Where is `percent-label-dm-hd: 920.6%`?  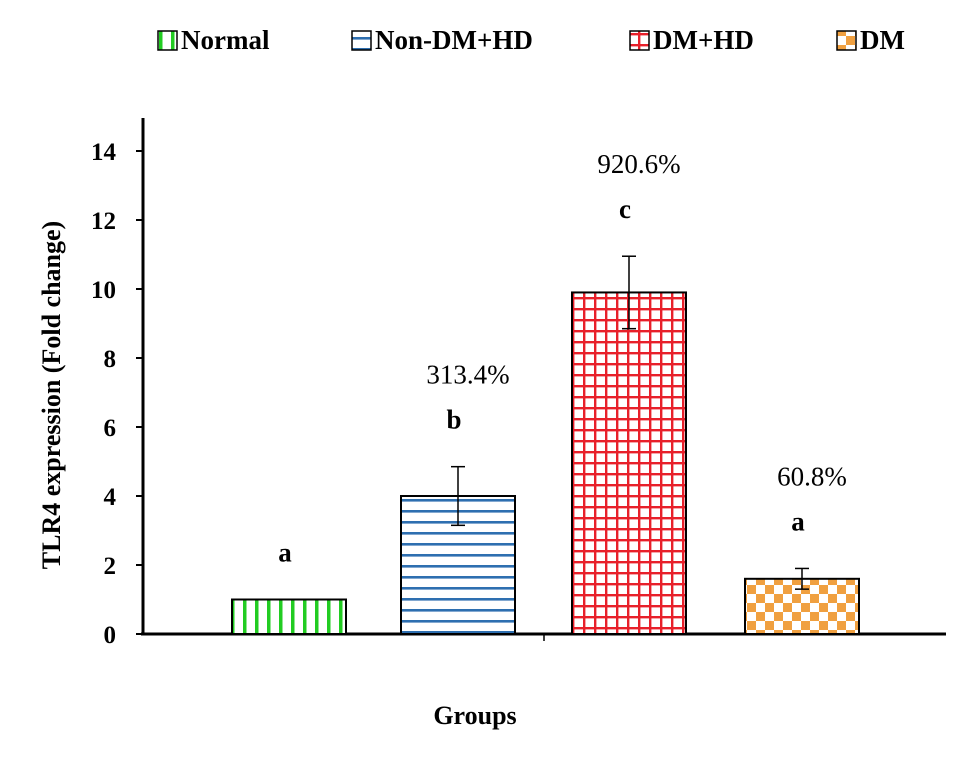
percent-label-dm-hd: 920.6% is located at coordinates (638, 164).